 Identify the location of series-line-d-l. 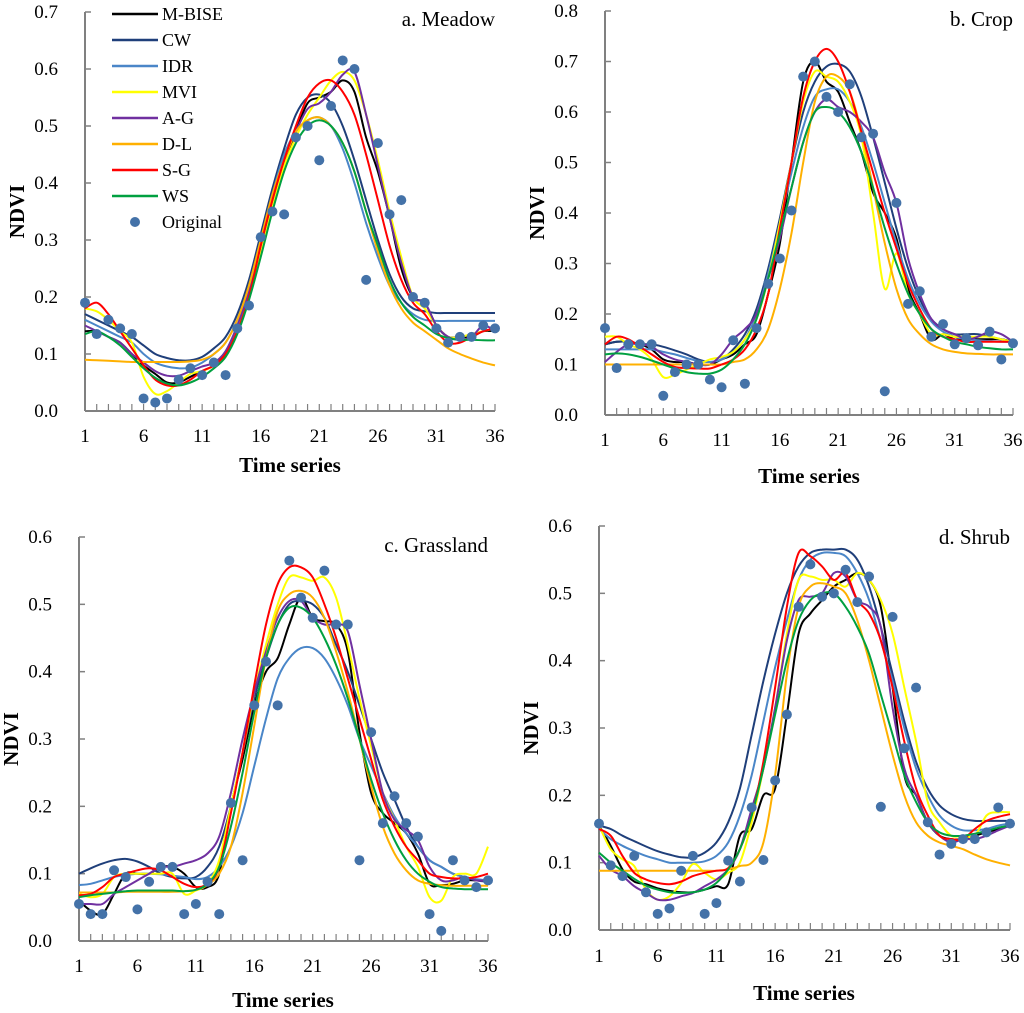
(809, 219).